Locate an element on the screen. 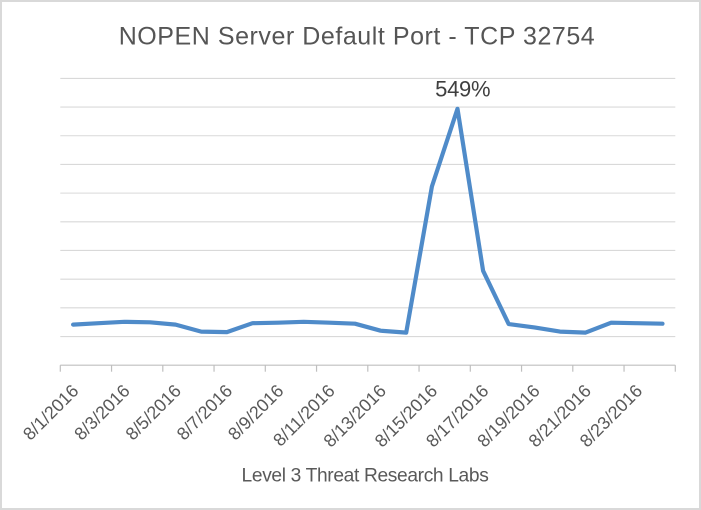 Image resolution: width=701 pixels, height=510 pixels. chart-title: NOPEN Server Default Port - TCP 32754 is located at coordinates (357, 37).